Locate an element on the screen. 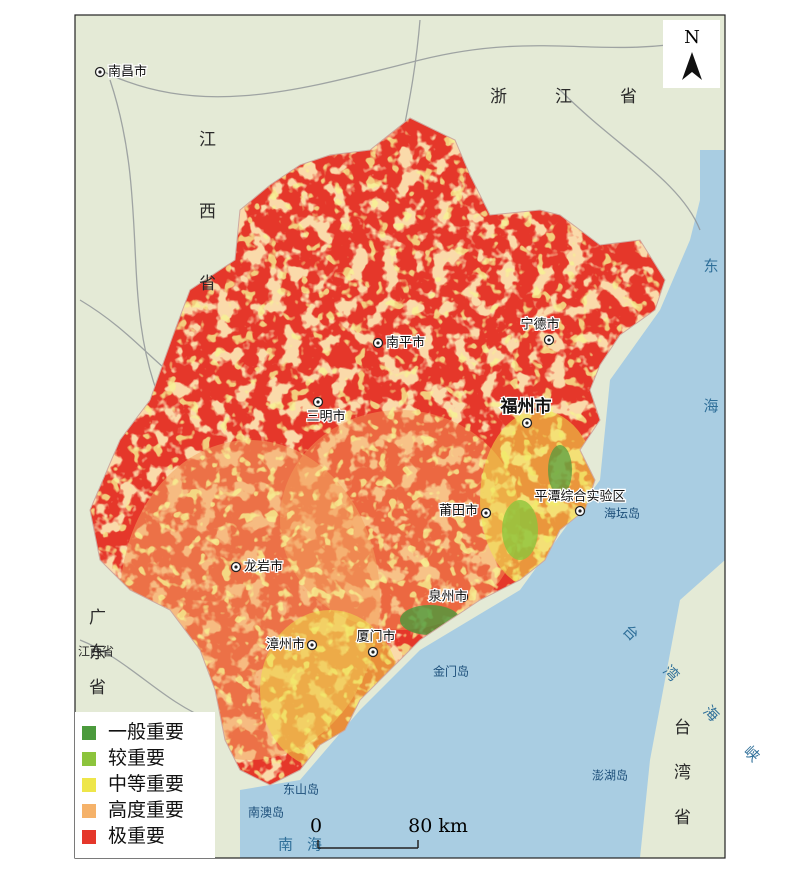 Image resolution: width=800 pixels, height=875 pixels. island-label: 南澳岛 is located at coordinates (266, 812).